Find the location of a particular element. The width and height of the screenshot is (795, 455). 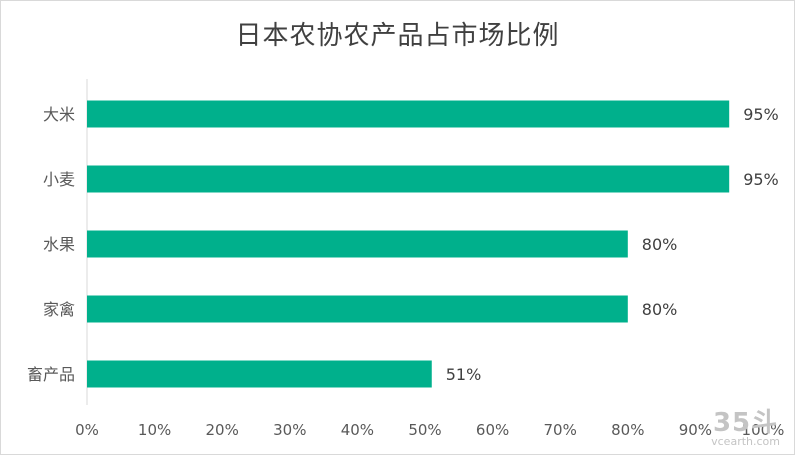

watermark-logo: 35斗 vcearth.com is located at coordinates (745, 429).